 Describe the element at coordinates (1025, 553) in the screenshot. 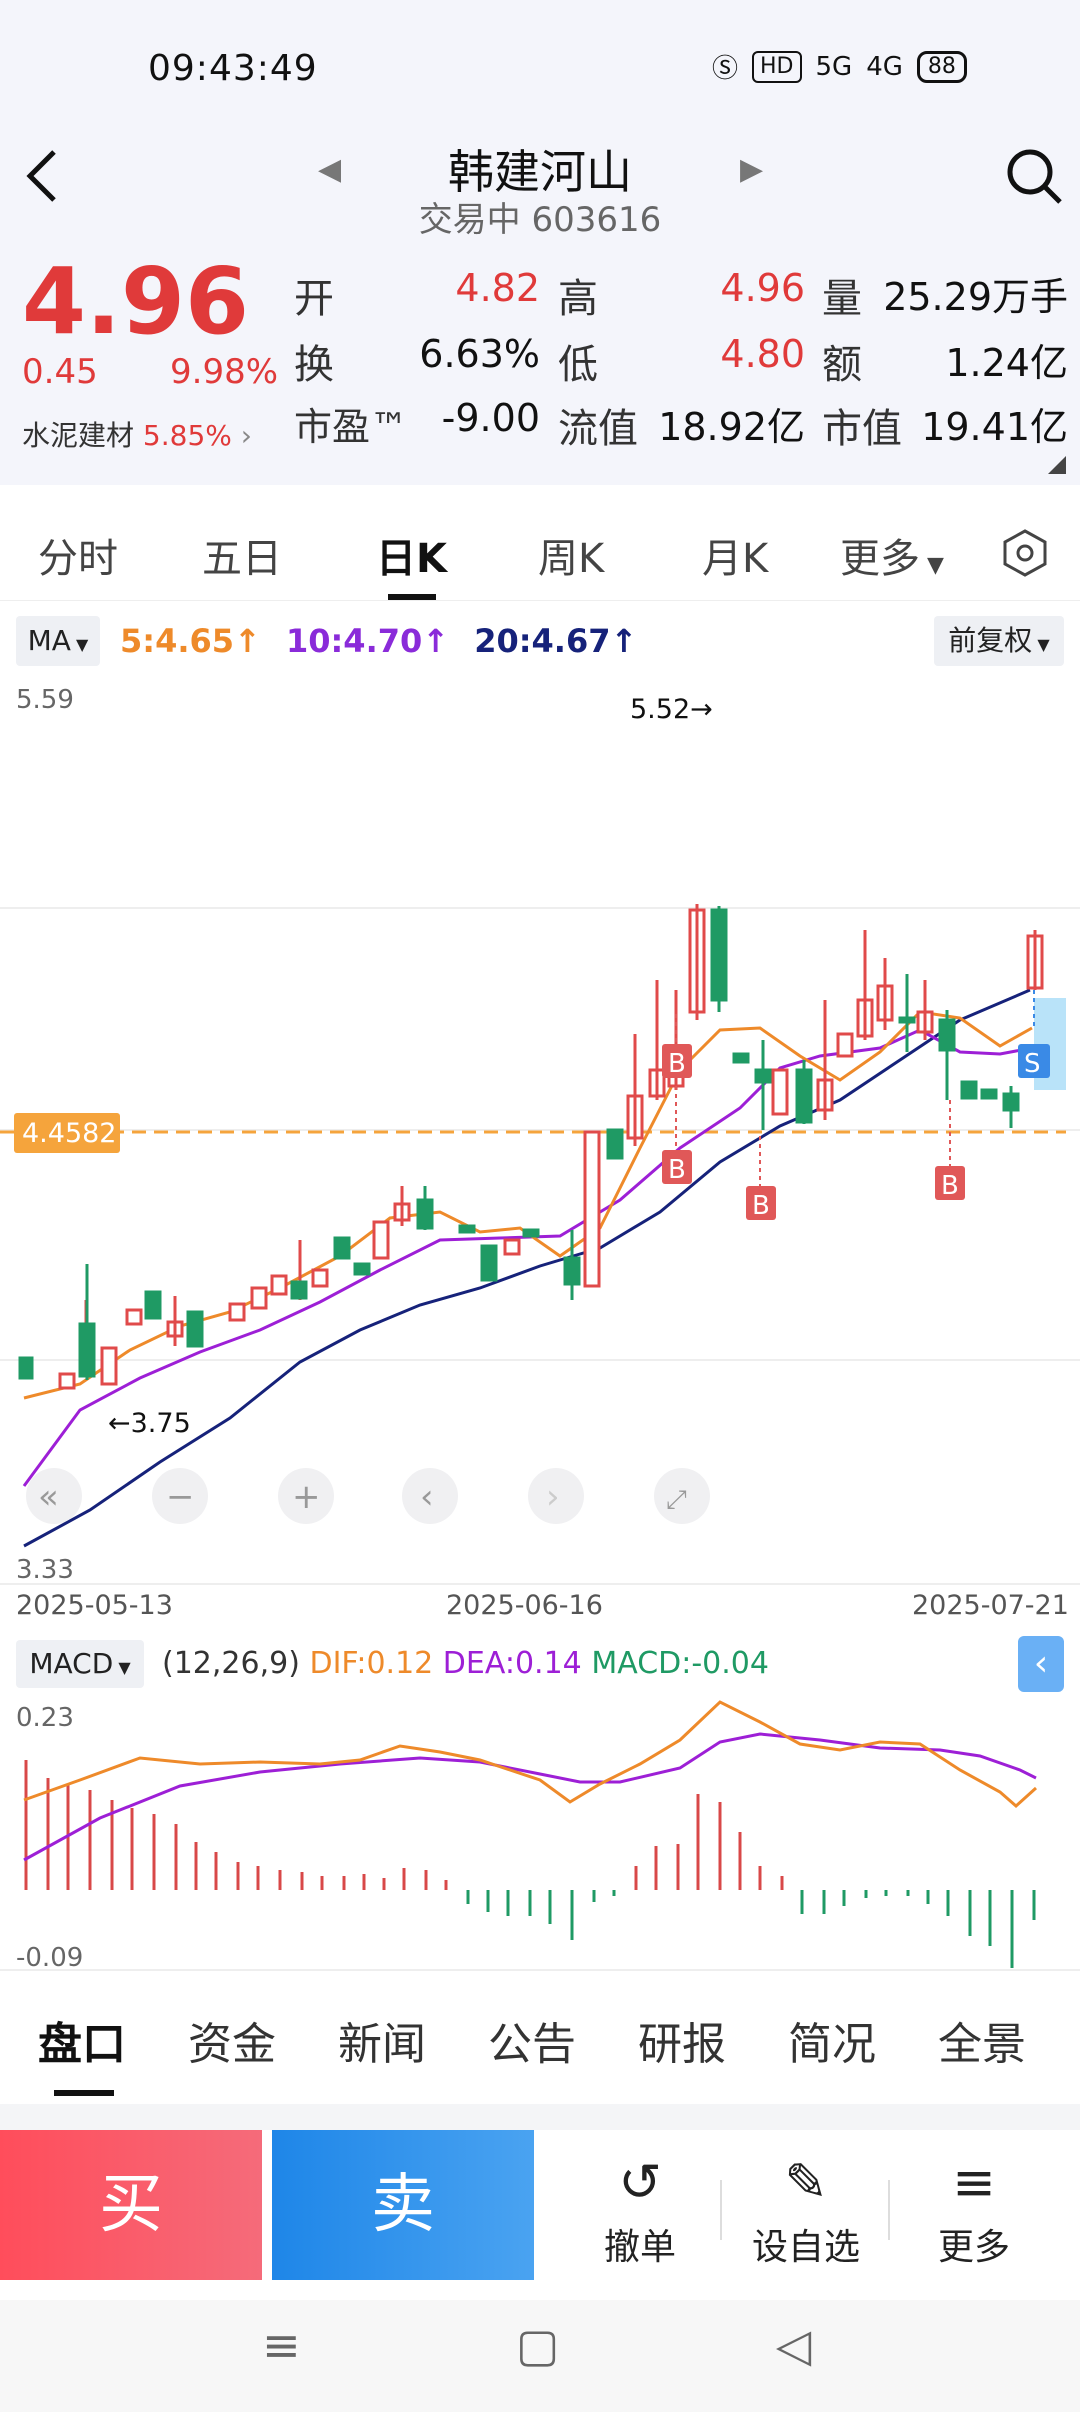

I see `settings-hex-icon` at that location.